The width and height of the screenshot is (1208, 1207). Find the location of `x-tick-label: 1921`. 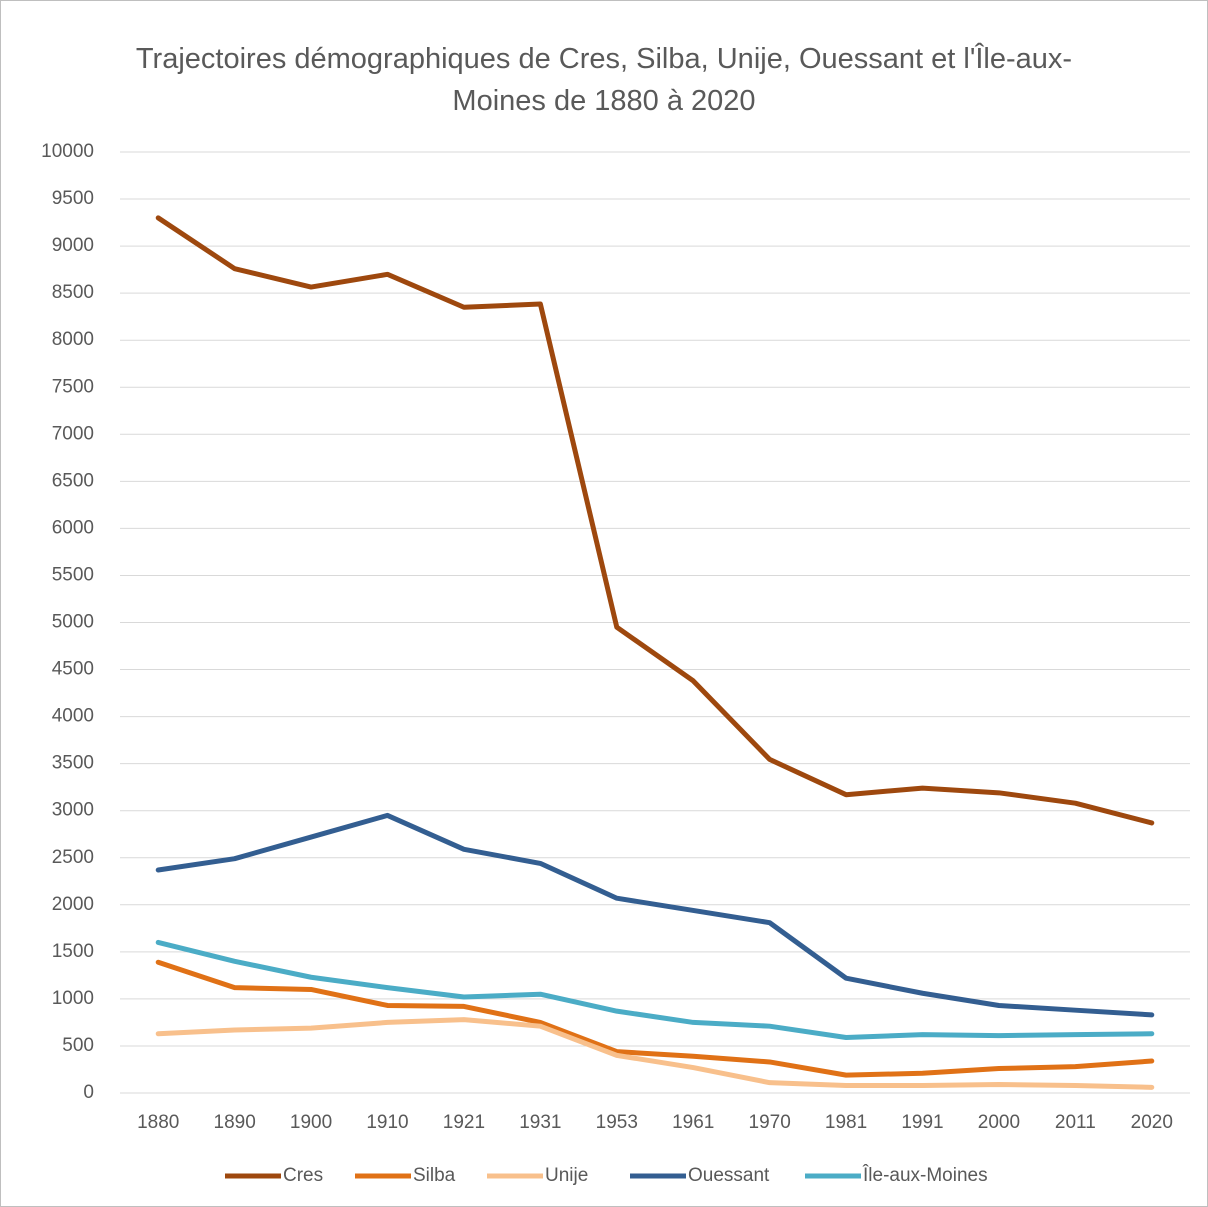

x-tick-label: 1921 is located at coordinates (464, 1122).